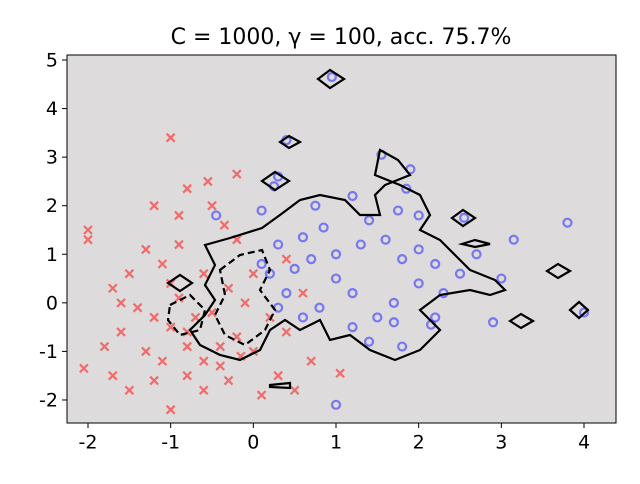 Image resolution: width=640 pixels, height=484 pixels. Describe the element at coordinates (52, 61) in the screenshot. I see `y-tick-label: 5` at that location.